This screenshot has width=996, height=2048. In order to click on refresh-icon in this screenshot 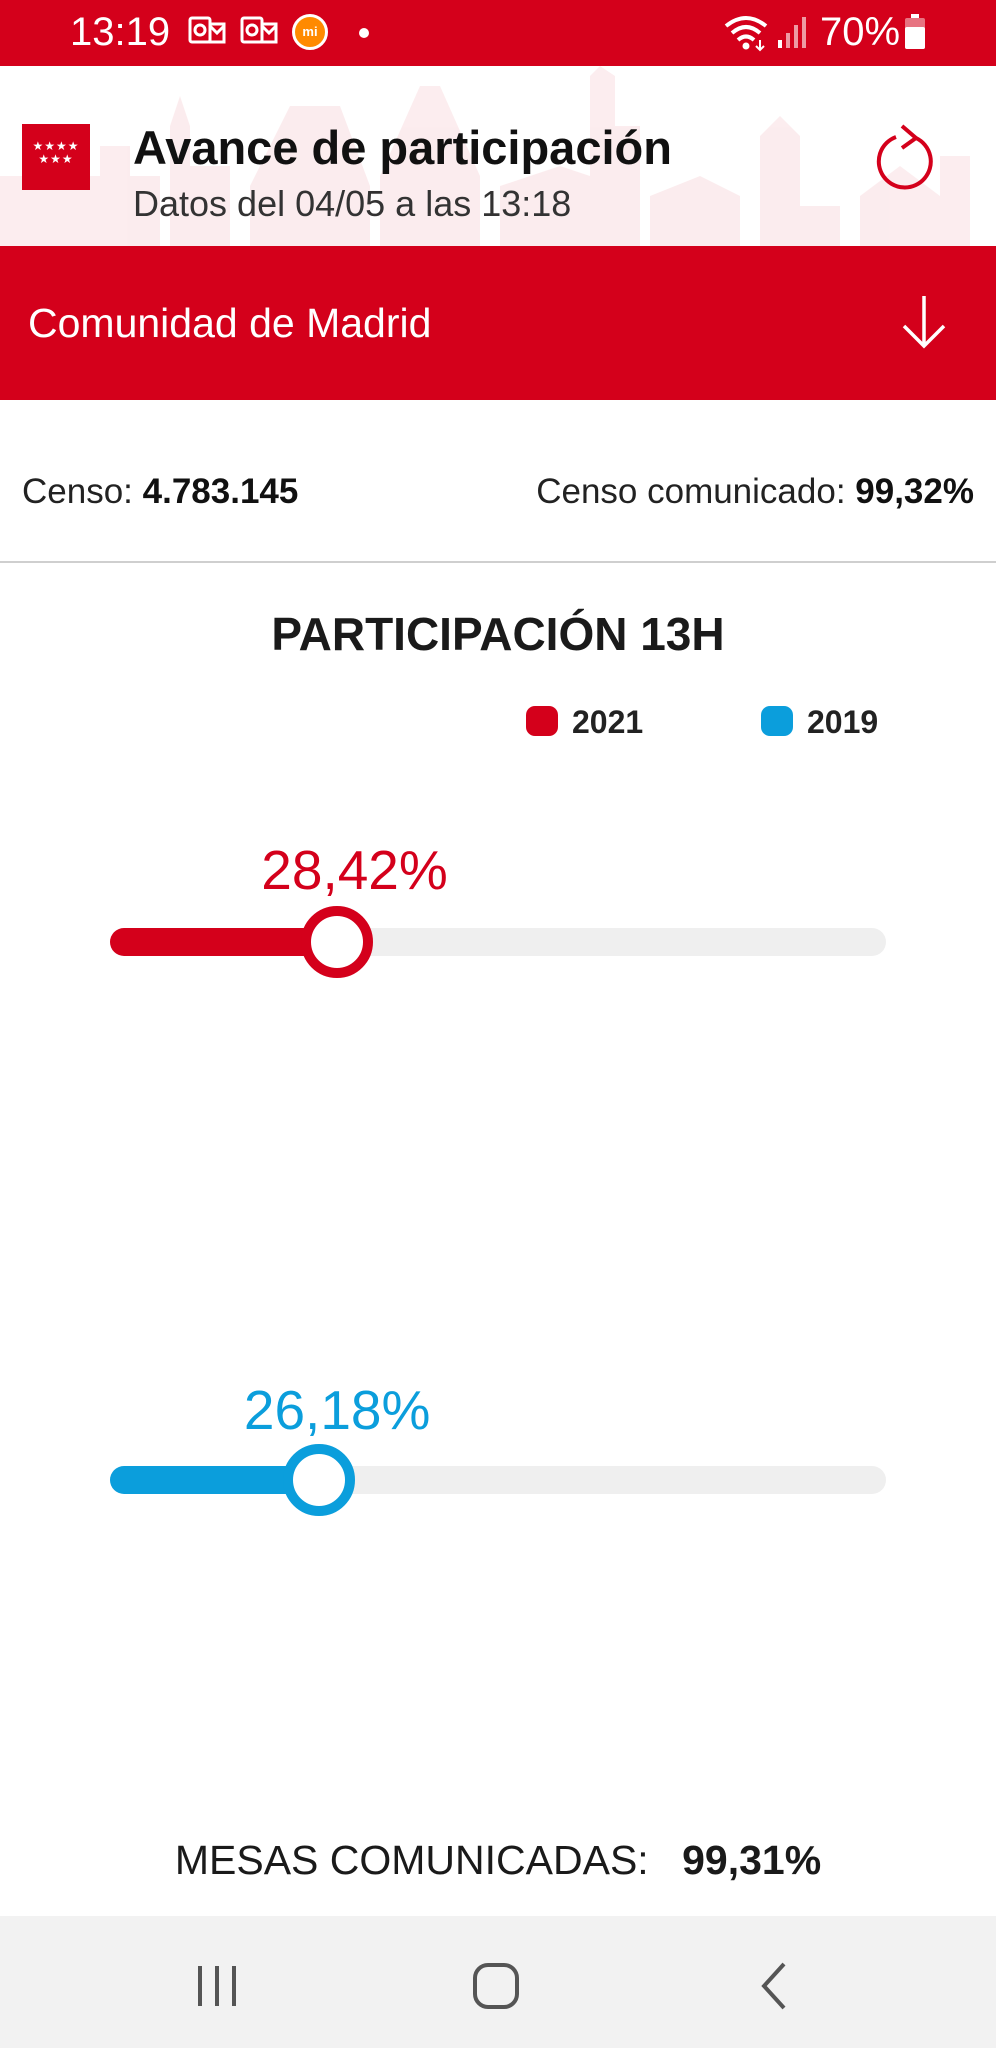, I will do `click(907, 156)`.